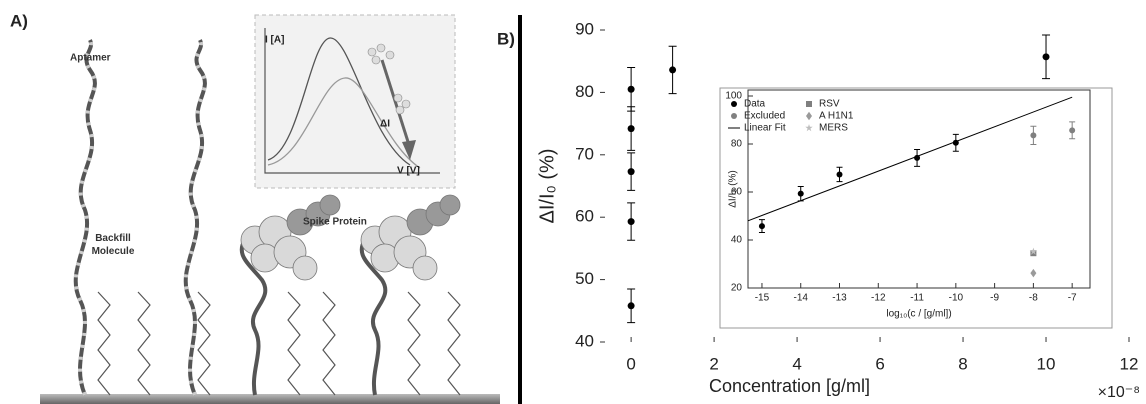 The image size is (1146, 404). Describe the element at coordinates (270, 399) in the screenshot. I see `substrate` at that location.